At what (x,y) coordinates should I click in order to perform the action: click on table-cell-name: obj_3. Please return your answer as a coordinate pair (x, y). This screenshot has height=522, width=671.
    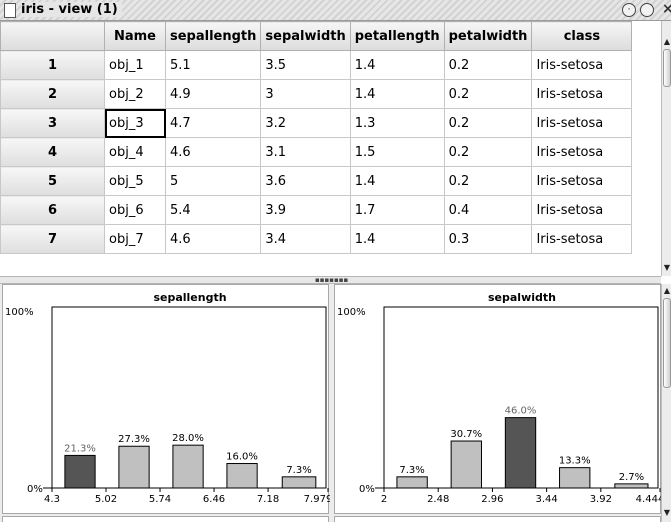
    Looking at the image, I should click on (135, 123).